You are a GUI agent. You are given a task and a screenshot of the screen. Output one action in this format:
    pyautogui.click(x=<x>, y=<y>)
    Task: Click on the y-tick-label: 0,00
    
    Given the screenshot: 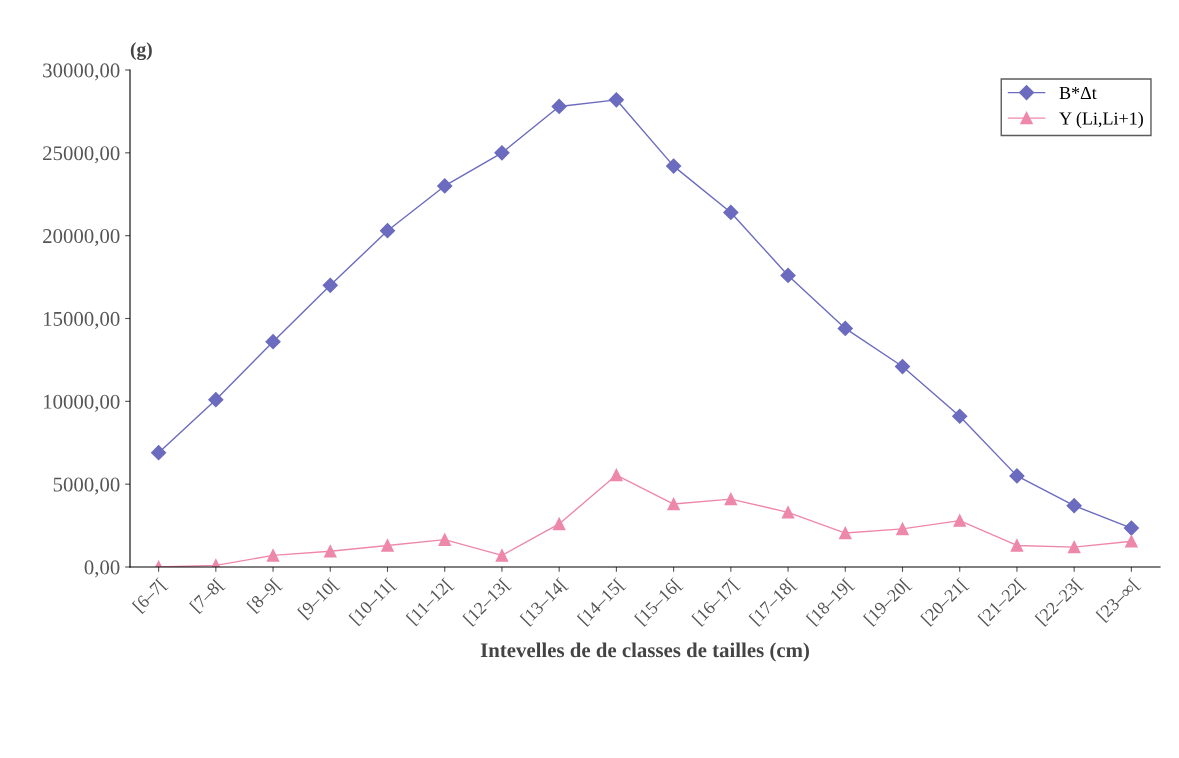 What is the action you would take?
    pyautogui.click(x=102, y=569)
    